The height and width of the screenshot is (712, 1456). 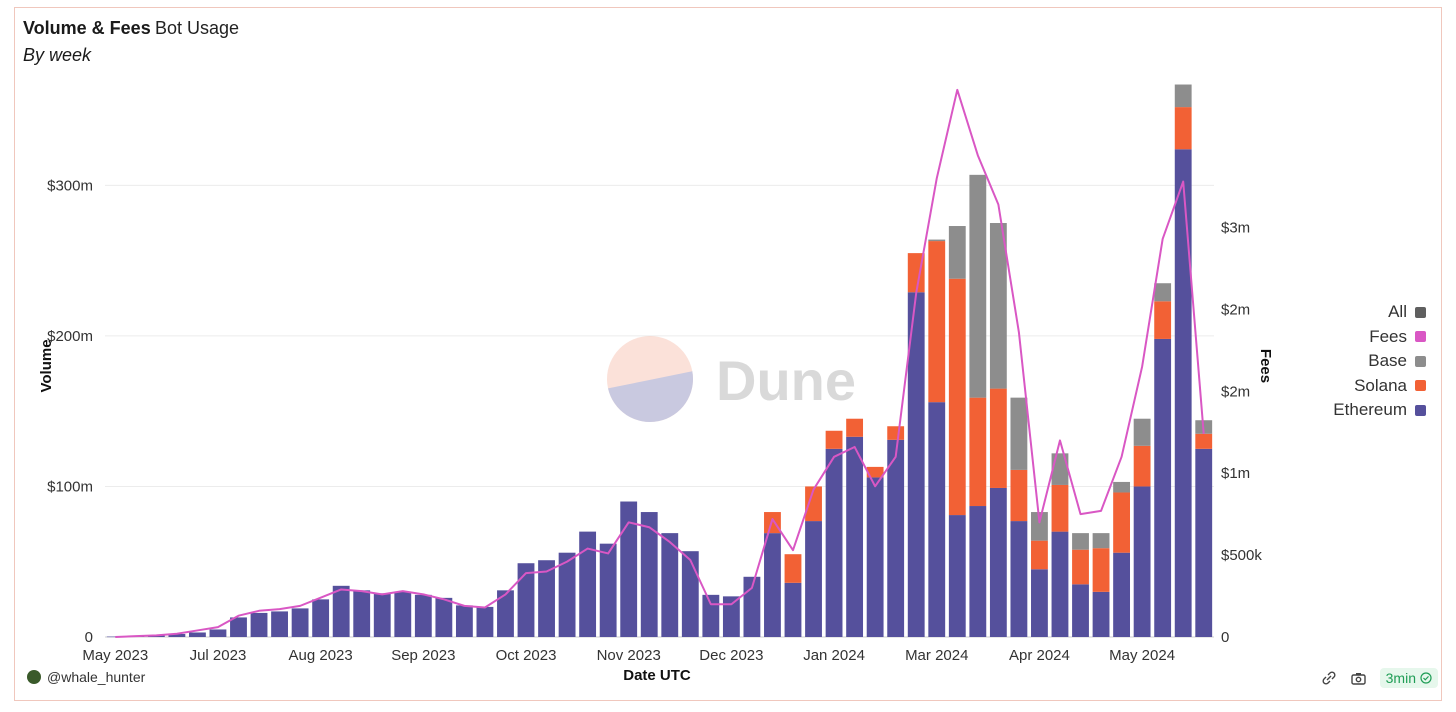 I want to click on dune-watermark: Dune, so click(x=731, y=379).